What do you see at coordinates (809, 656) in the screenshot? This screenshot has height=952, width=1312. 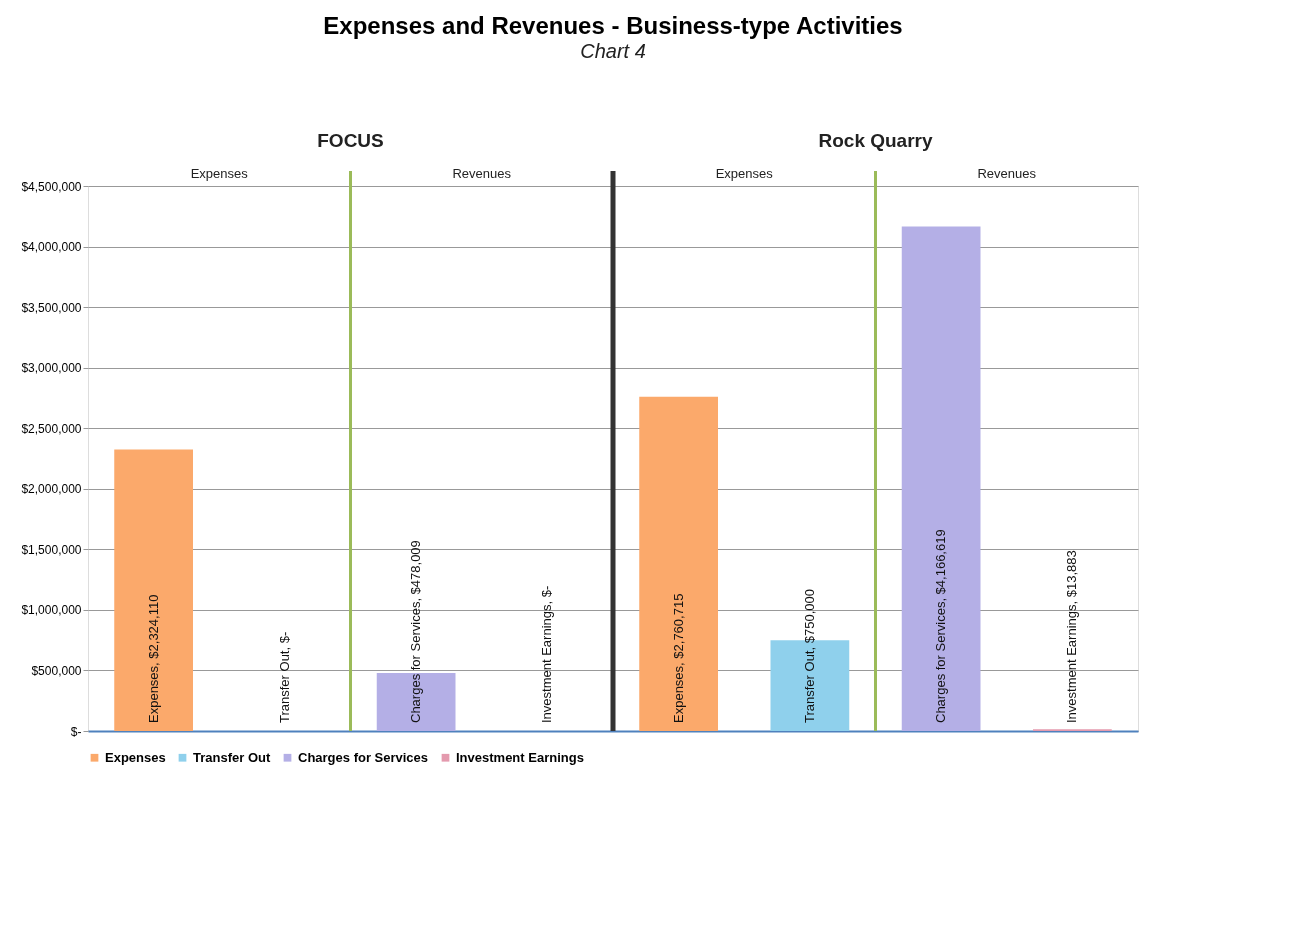 I see `data-label: Transfer Out, $750,000` at bounding box center [809, 656].